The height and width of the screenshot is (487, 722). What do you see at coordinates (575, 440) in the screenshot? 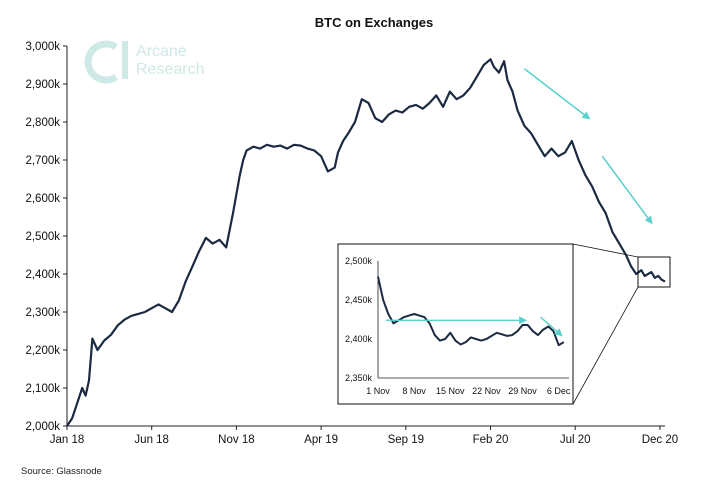
I see `x-tick-label: Jul 20` at bounding box center [575, 440].